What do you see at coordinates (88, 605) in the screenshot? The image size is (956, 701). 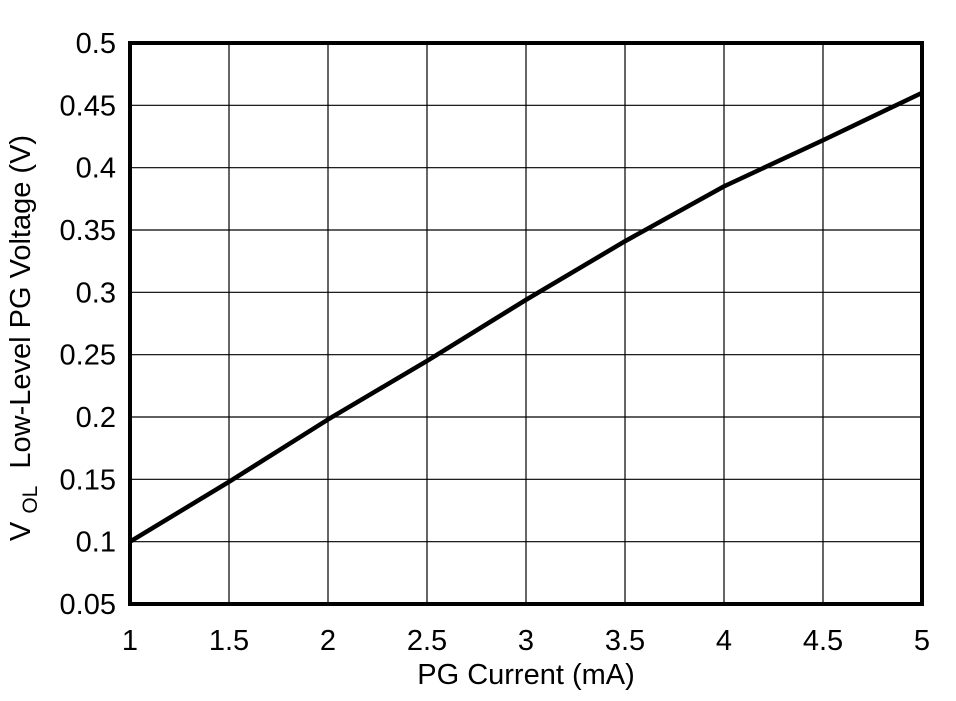 I see `y-tick-label: 0.05` at bounding box center [88, 605].